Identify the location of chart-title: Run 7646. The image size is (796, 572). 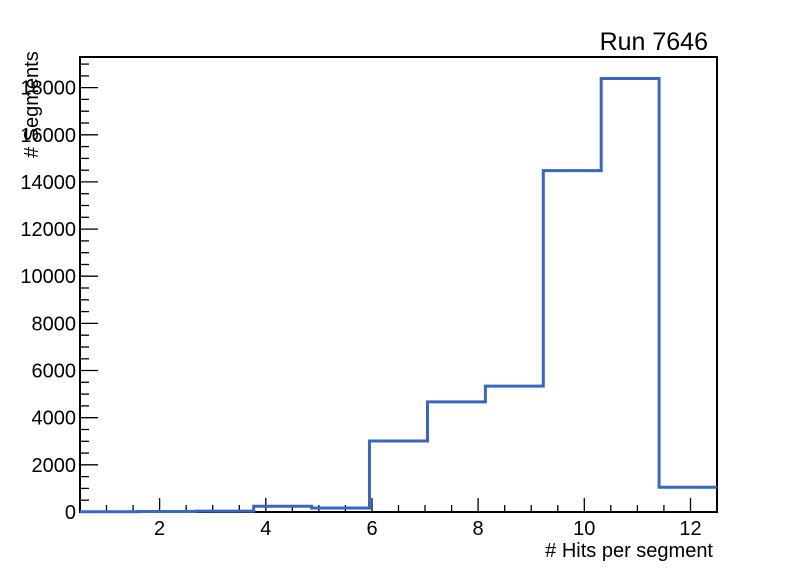
(654, 42).